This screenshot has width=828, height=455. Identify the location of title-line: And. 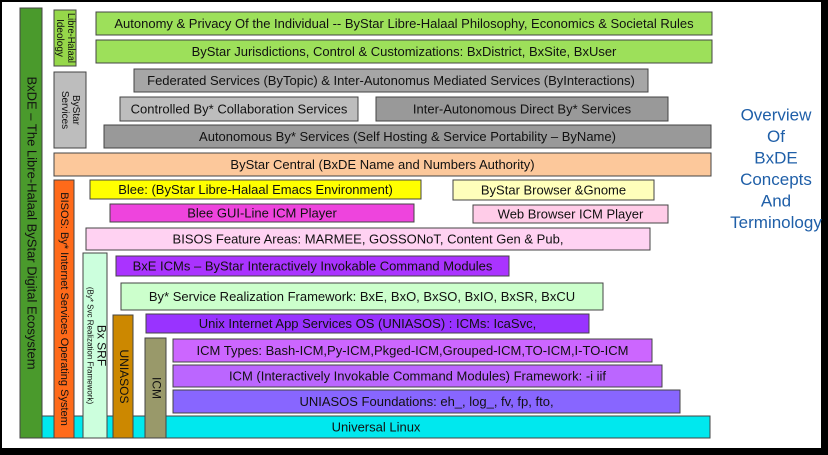
(776, 200).